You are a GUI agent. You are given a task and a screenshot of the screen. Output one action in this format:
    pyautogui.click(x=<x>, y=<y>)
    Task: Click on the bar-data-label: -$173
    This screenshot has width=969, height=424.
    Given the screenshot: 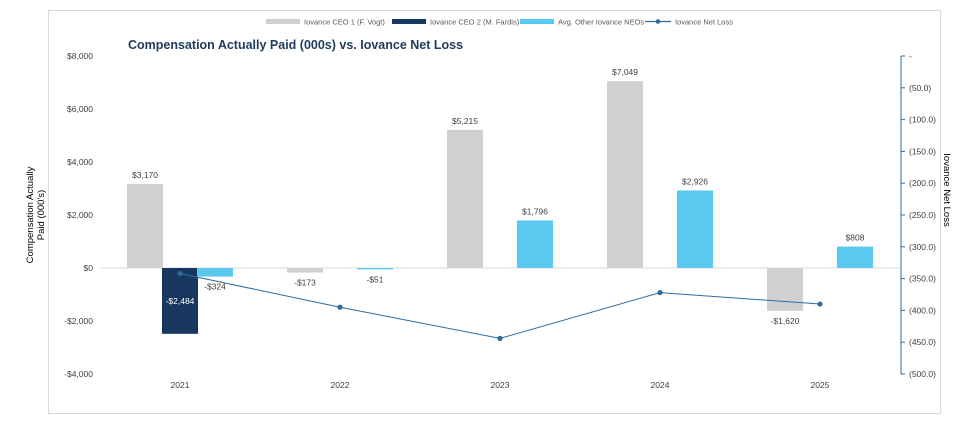 What is the action you would take?
    pyautogui.click(x=305, y=283)
    